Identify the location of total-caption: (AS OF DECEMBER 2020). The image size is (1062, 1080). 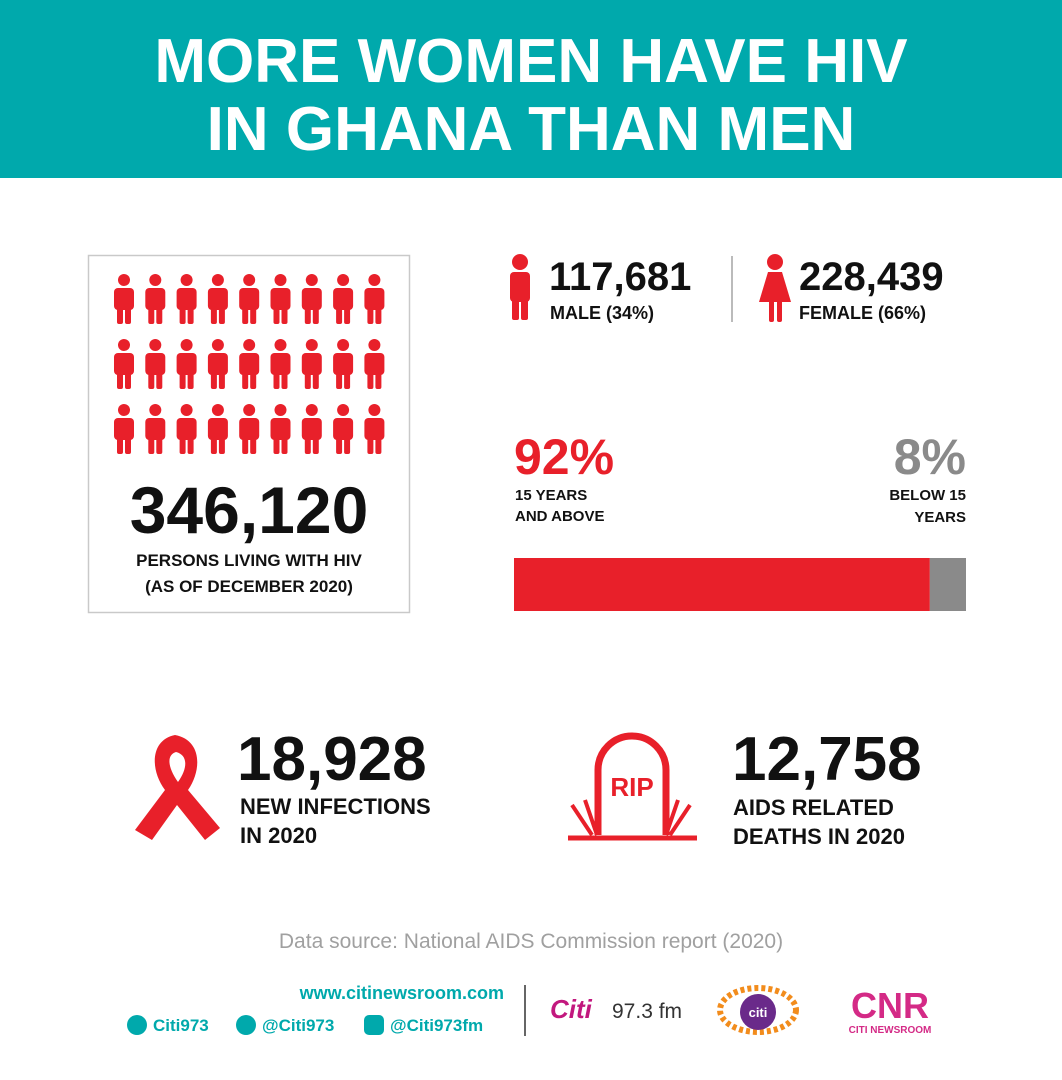
(249, 586).